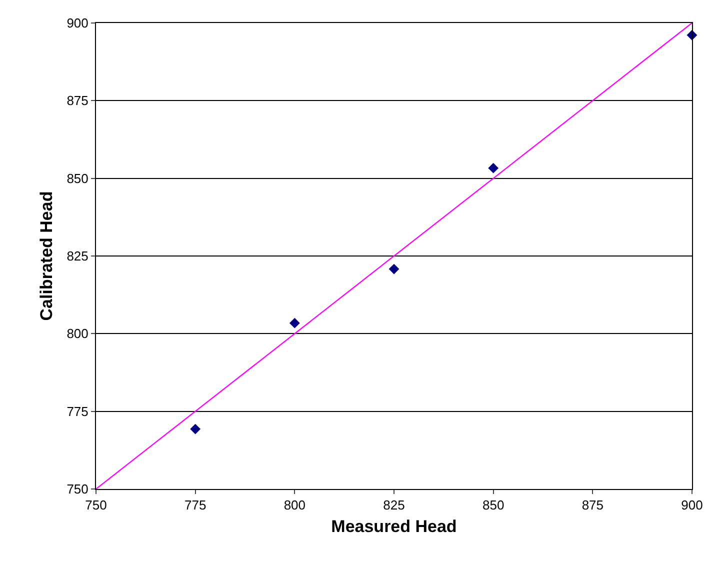 The height and width of the screenshot is (562, 710). What do you see at coordinates (77, 23) in the screenshot?
I see `y-tick-label: 900` at bounding box center [77, 23].